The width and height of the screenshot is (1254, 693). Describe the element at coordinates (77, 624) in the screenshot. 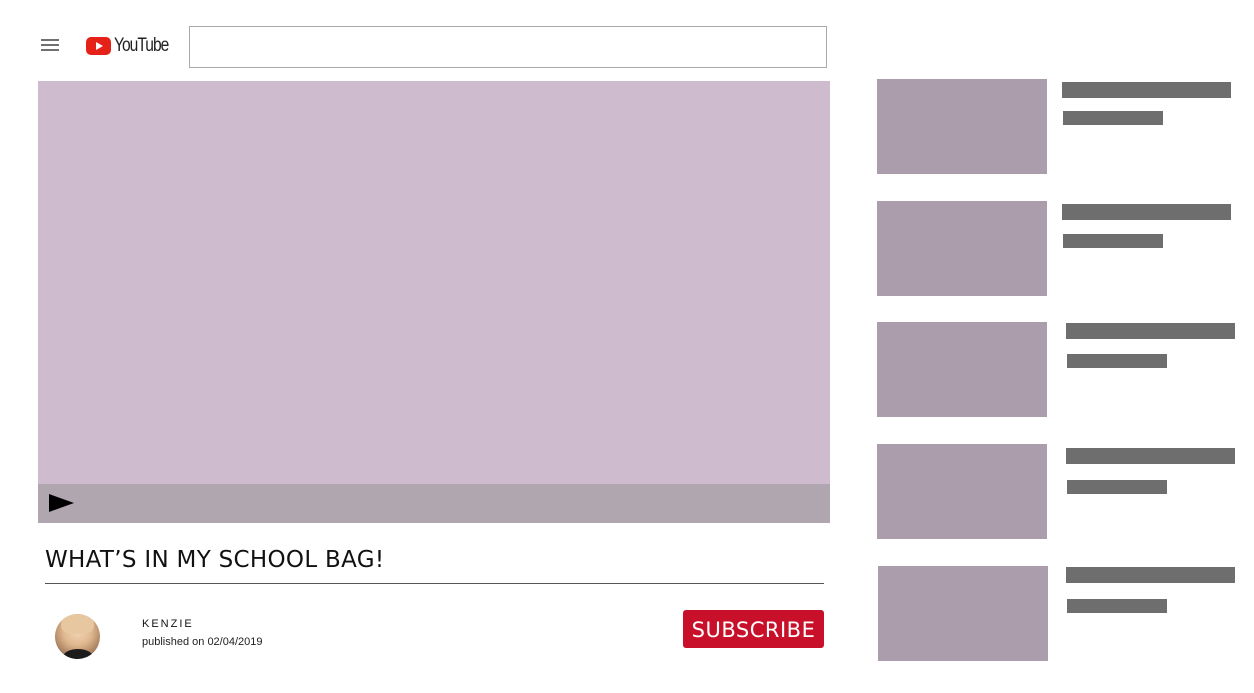

I see `avatar-hair` at that location.